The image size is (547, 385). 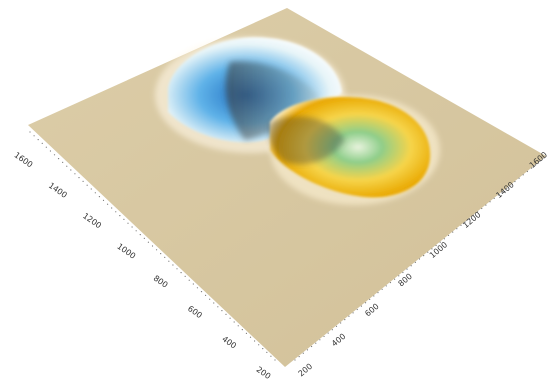 I want to click on y-tick-label: 600, so click(x=195, y=312).